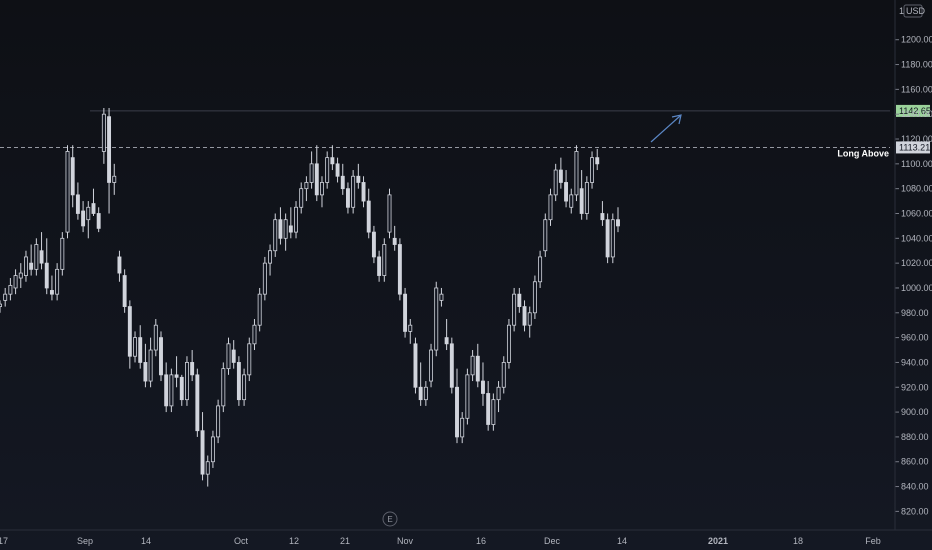 Image resolution: width=932 pixels, height=550 pixels. I want to click on earnings-event-icon, so click(390, 519).